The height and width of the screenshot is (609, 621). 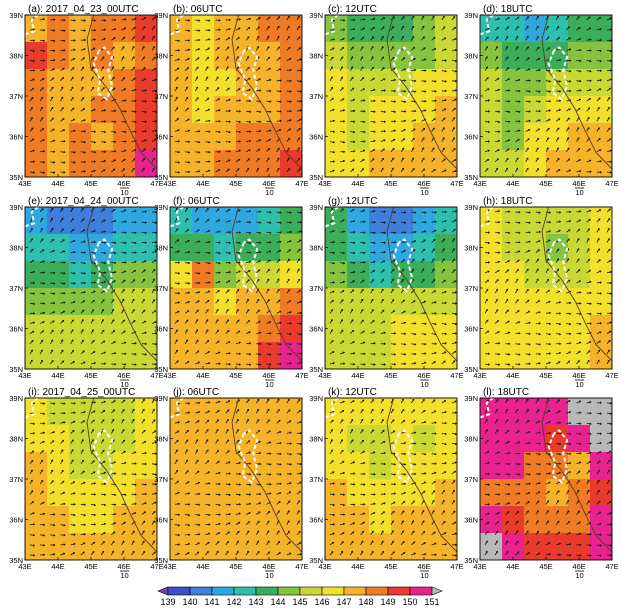 I want to click on lat-tick-label: 36N, so click(x=16, y=520).